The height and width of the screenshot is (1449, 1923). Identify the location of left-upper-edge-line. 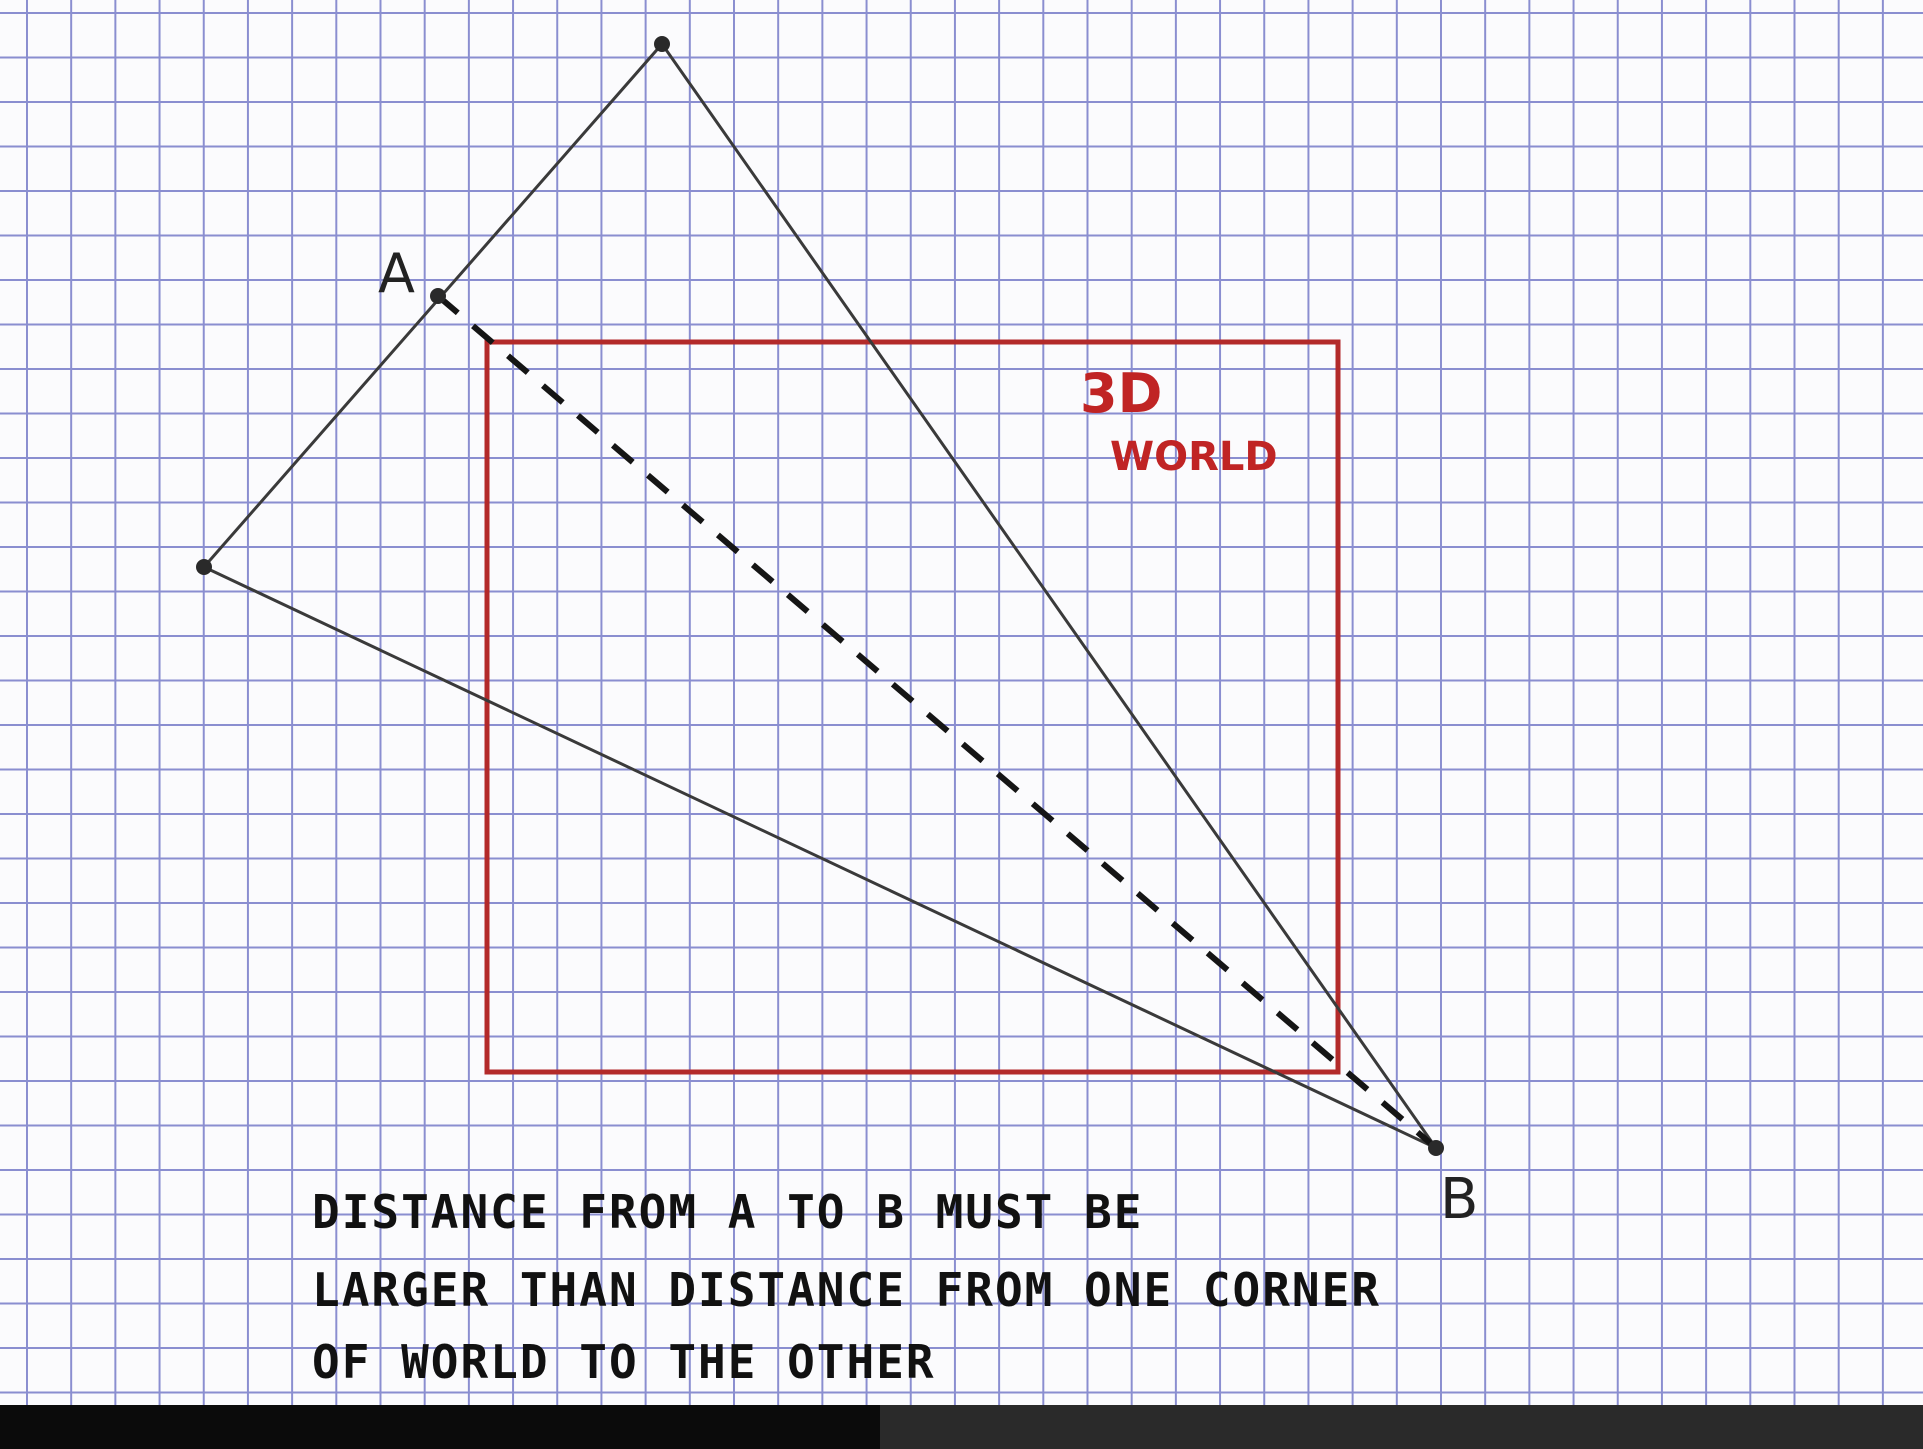
(433, 305).